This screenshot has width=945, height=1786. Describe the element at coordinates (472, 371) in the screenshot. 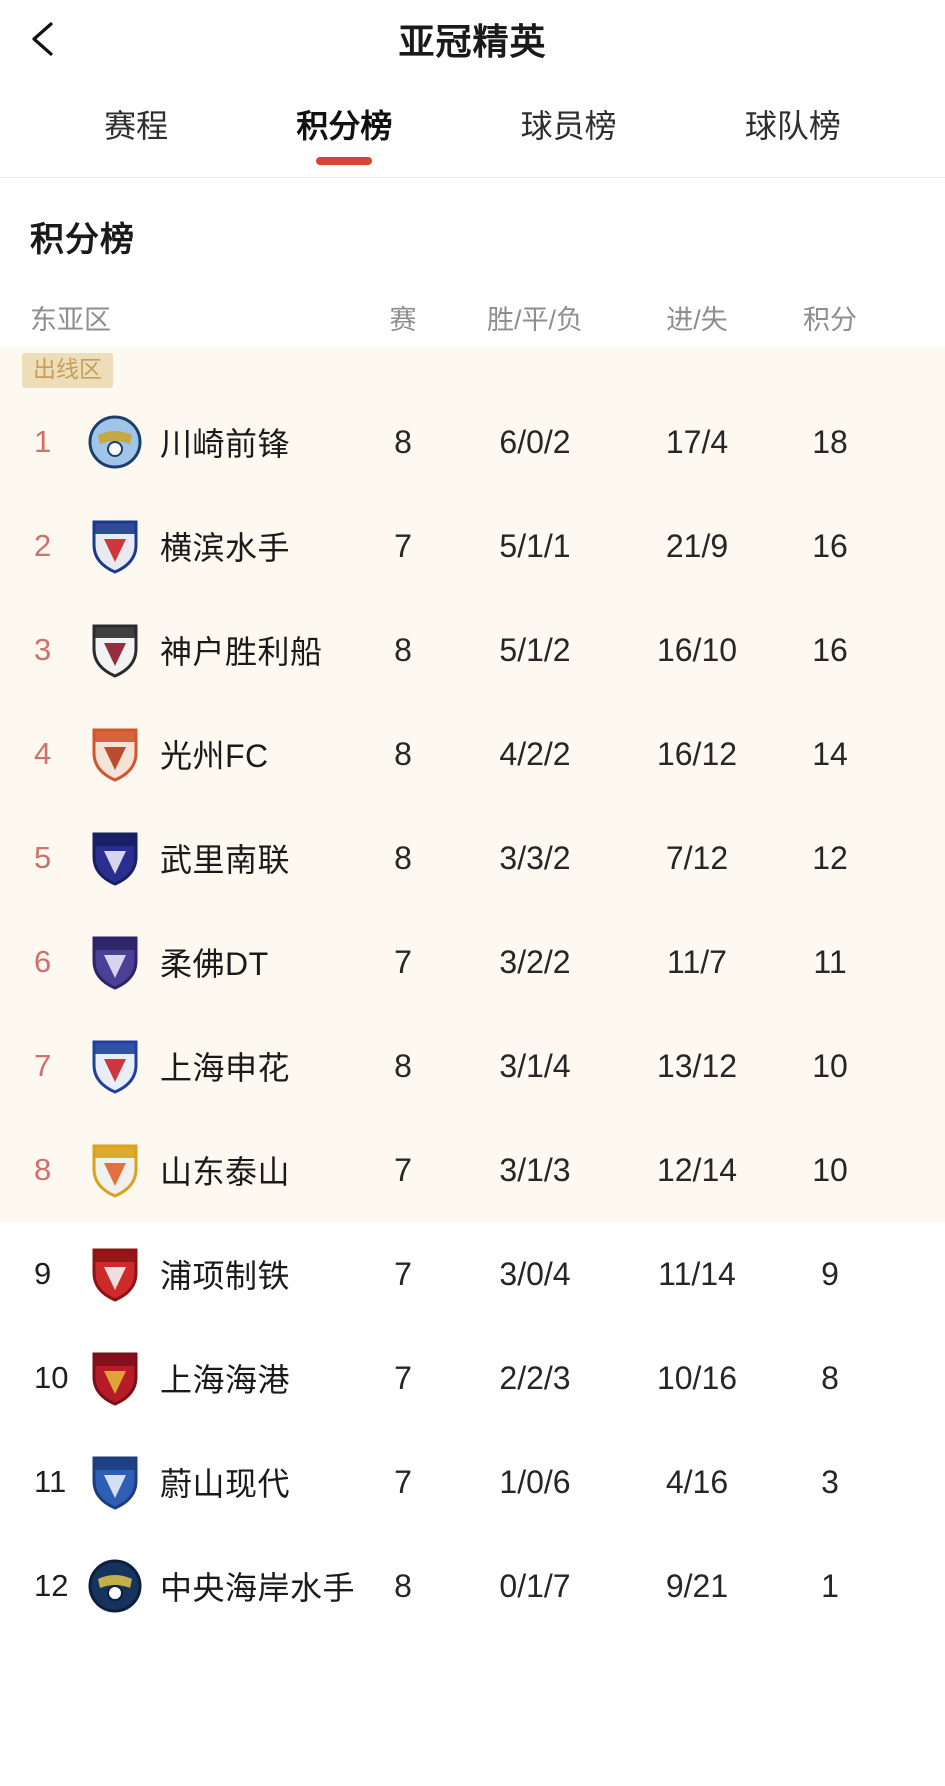

I see `zone-badge-row: 出线区` at that location.